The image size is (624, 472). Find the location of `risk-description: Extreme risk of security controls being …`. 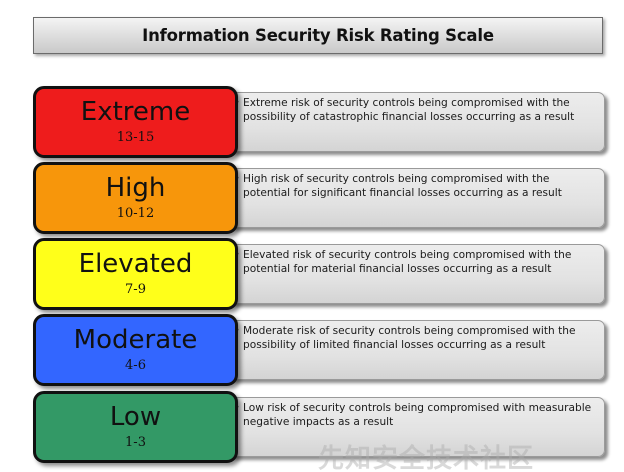

risk-description: Extreme risk of security controls being … is located at coordinates (409, 110).